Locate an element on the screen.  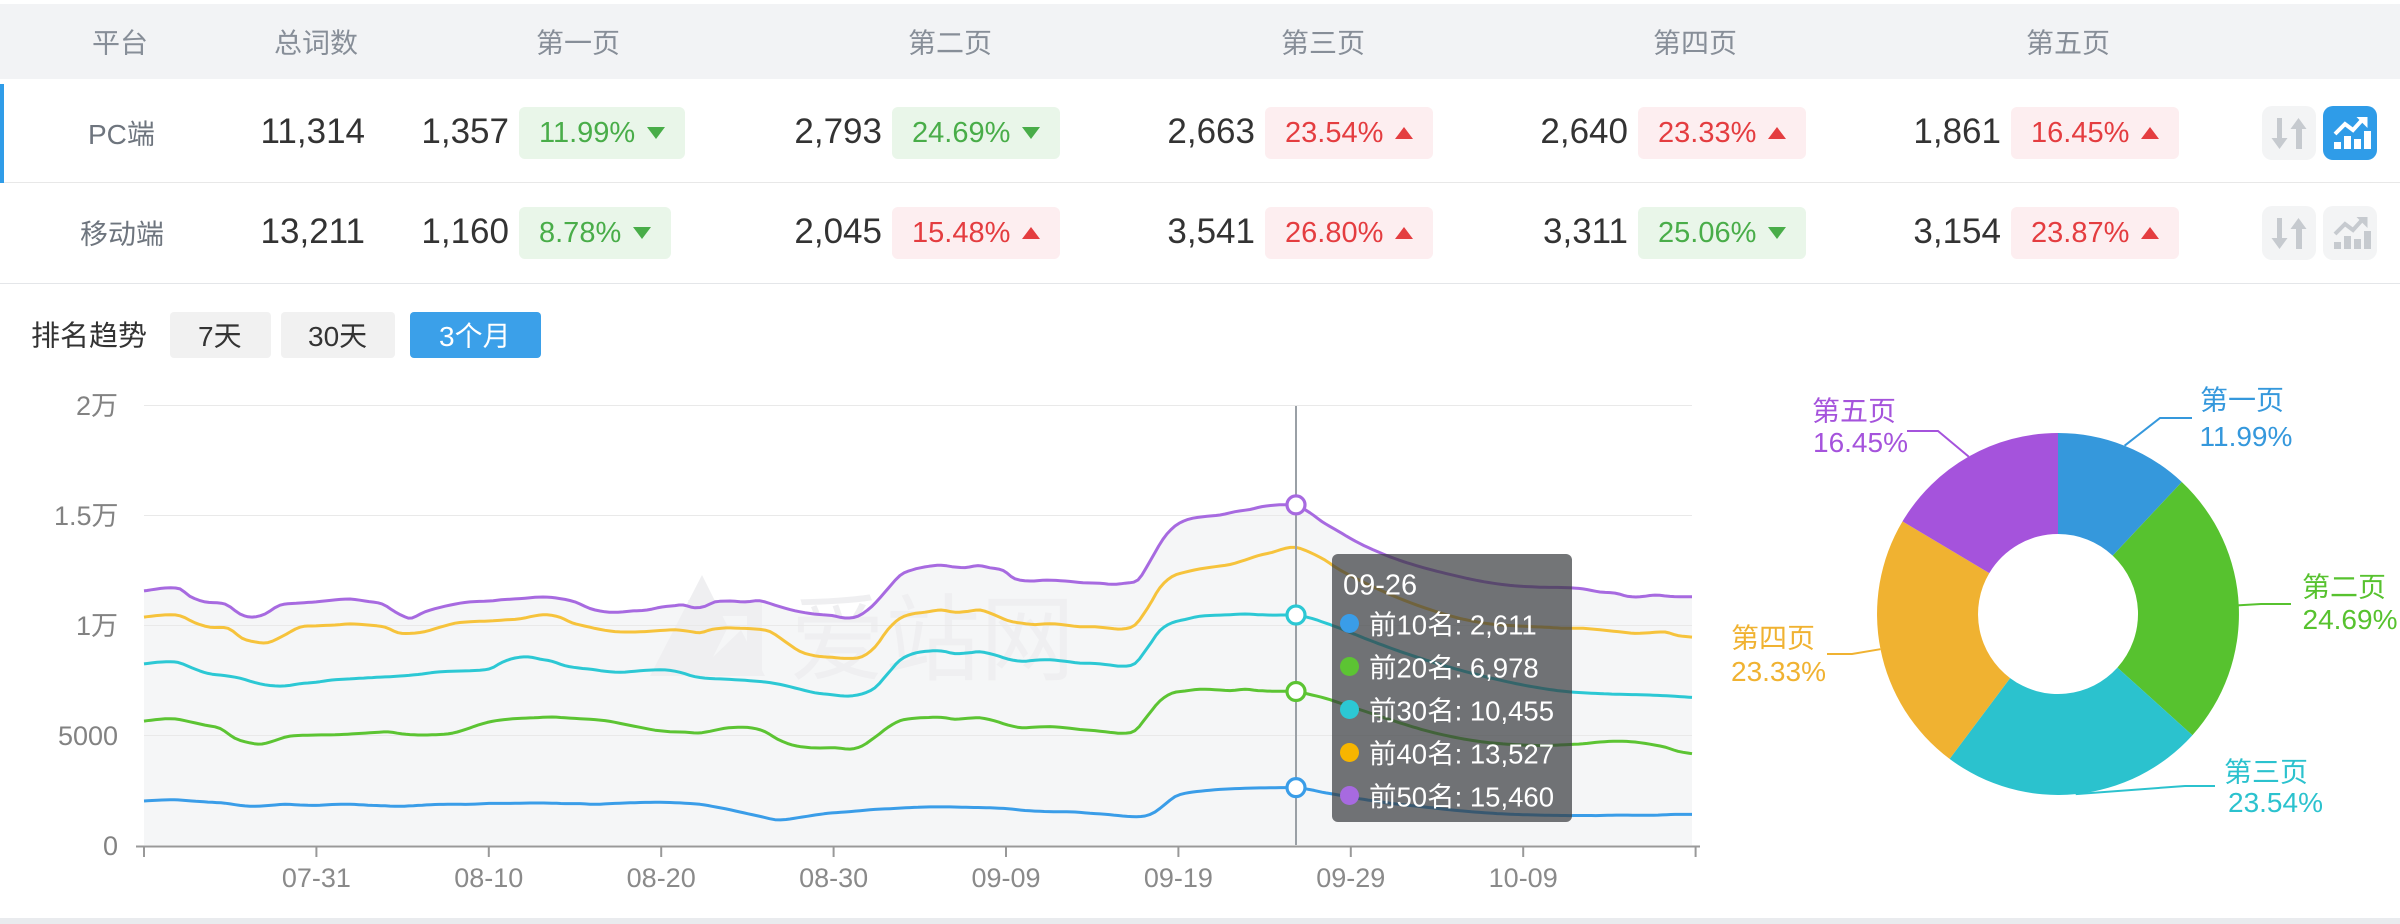
svg-text: 7 is located at coordinates (206, 335).